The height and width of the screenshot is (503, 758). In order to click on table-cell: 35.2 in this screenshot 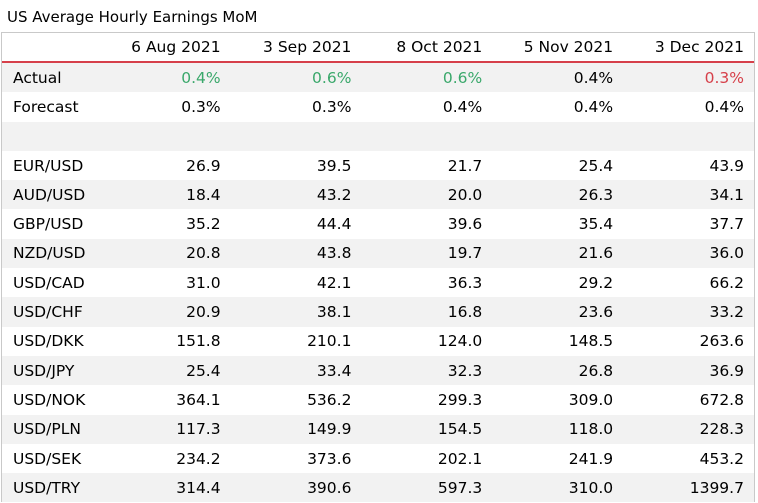, I will do `click(203, 224)`.